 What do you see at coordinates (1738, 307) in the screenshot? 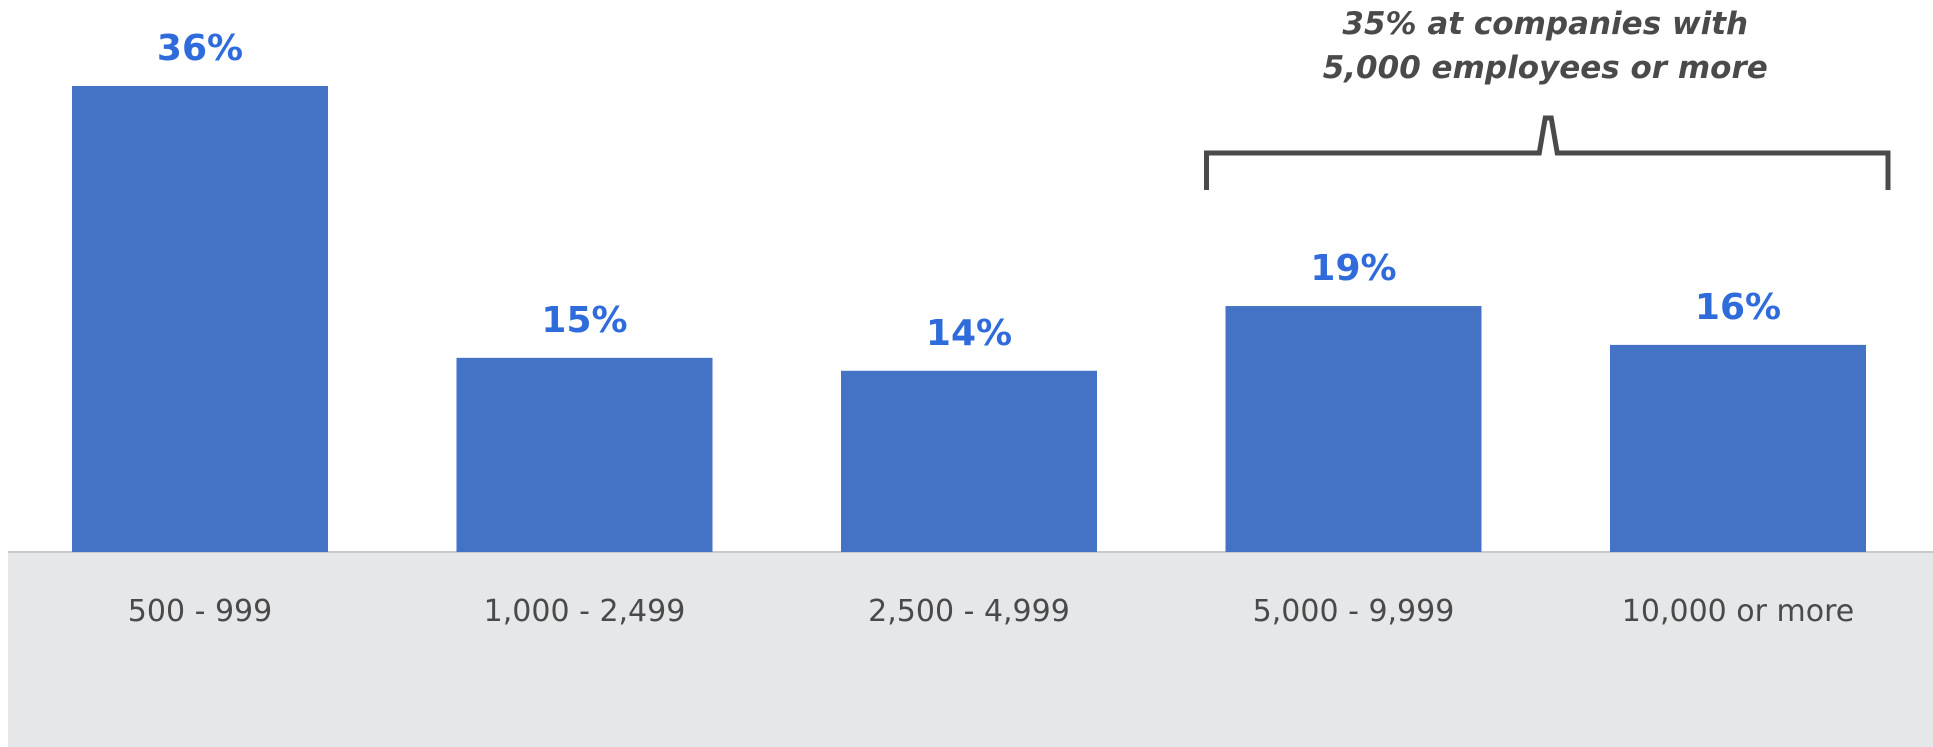
I see `value-label-5: 16%` at bounding box center [1738, 307].